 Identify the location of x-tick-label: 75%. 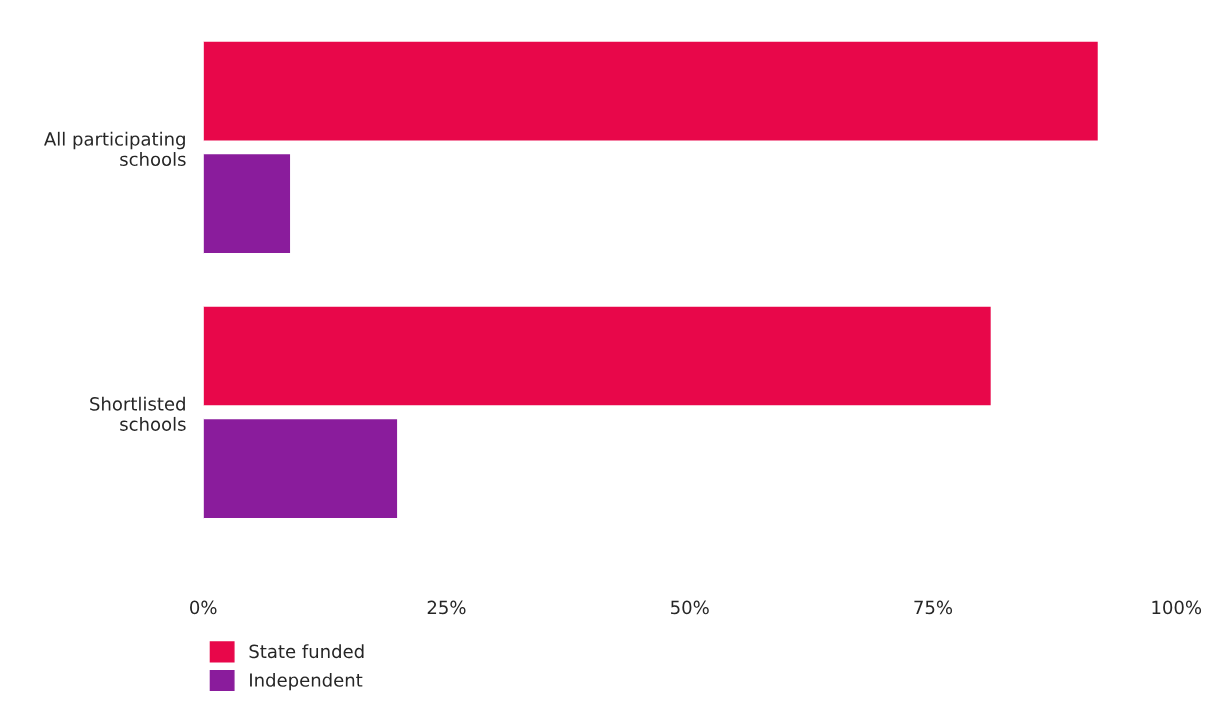
(933, 607).